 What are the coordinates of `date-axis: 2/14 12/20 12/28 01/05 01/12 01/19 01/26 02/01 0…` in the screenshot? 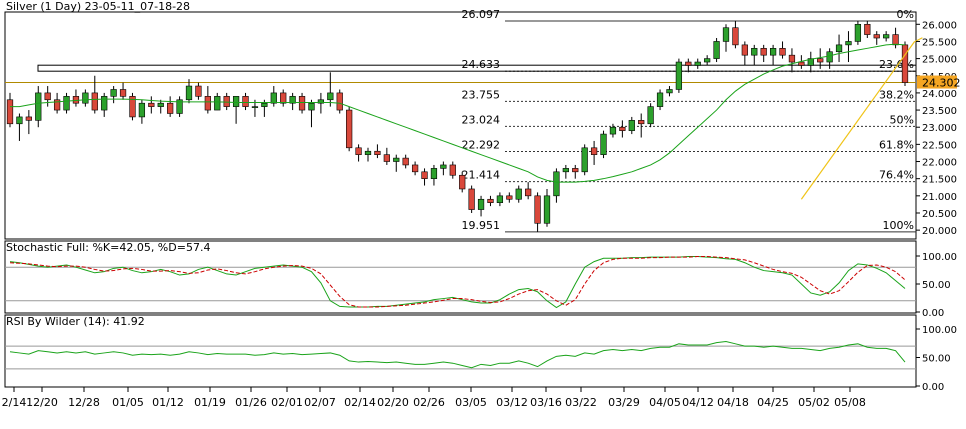 It's located at (434, 398).